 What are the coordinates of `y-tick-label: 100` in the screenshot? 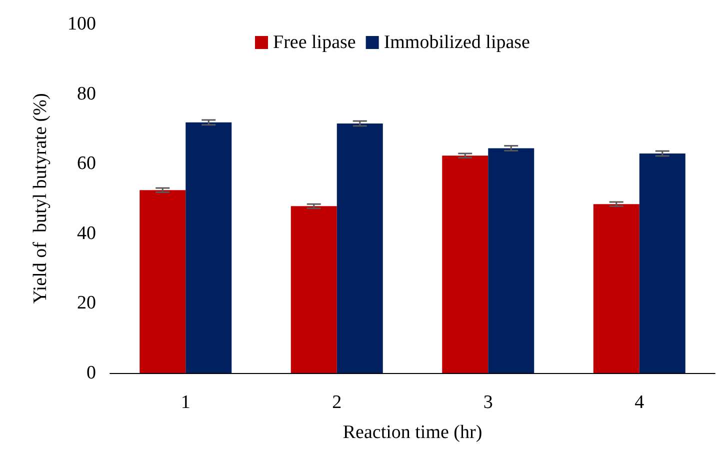 It's located at (82, 24).